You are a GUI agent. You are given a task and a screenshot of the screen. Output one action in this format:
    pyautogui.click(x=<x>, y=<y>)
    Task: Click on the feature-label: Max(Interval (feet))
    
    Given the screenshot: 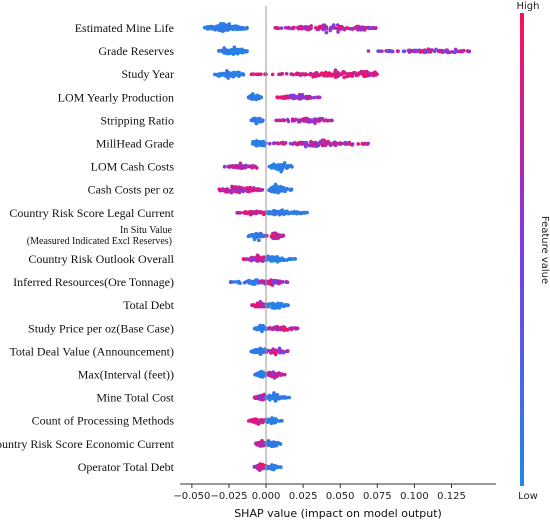 What is the action you would take?
    pyautogui.click(x=126, y=375)
    